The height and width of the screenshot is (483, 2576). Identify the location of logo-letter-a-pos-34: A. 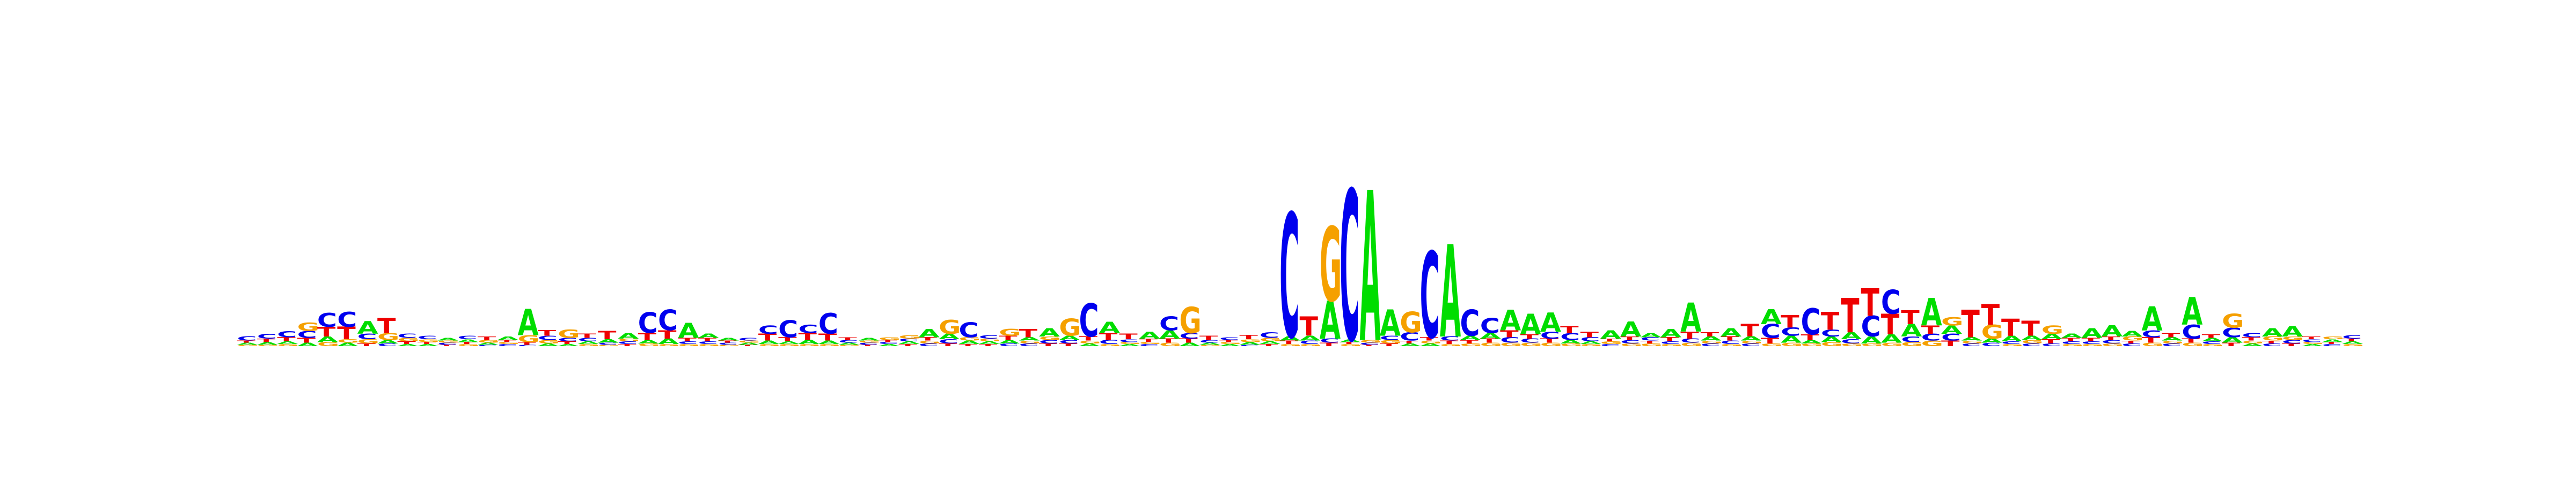
(908, 343).